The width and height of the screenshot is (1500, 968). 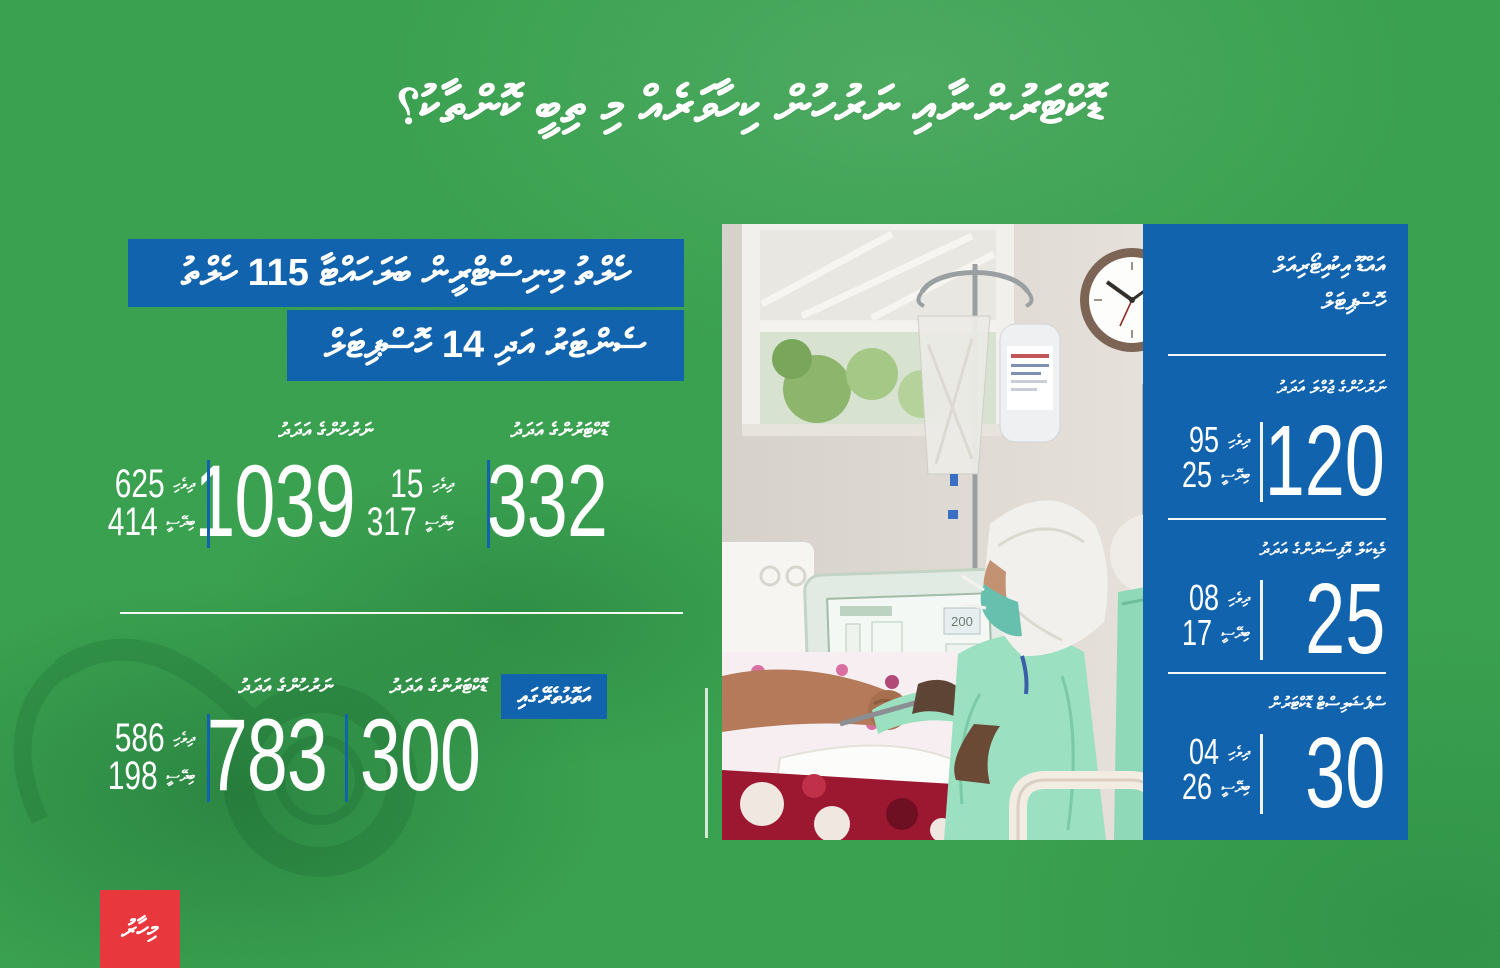 What do you see at coordinates (554, 696) in the screenshot?
I see `atolls-badge: އަތޮޅުތެރޭގައި` at bounding box center [554, 696].